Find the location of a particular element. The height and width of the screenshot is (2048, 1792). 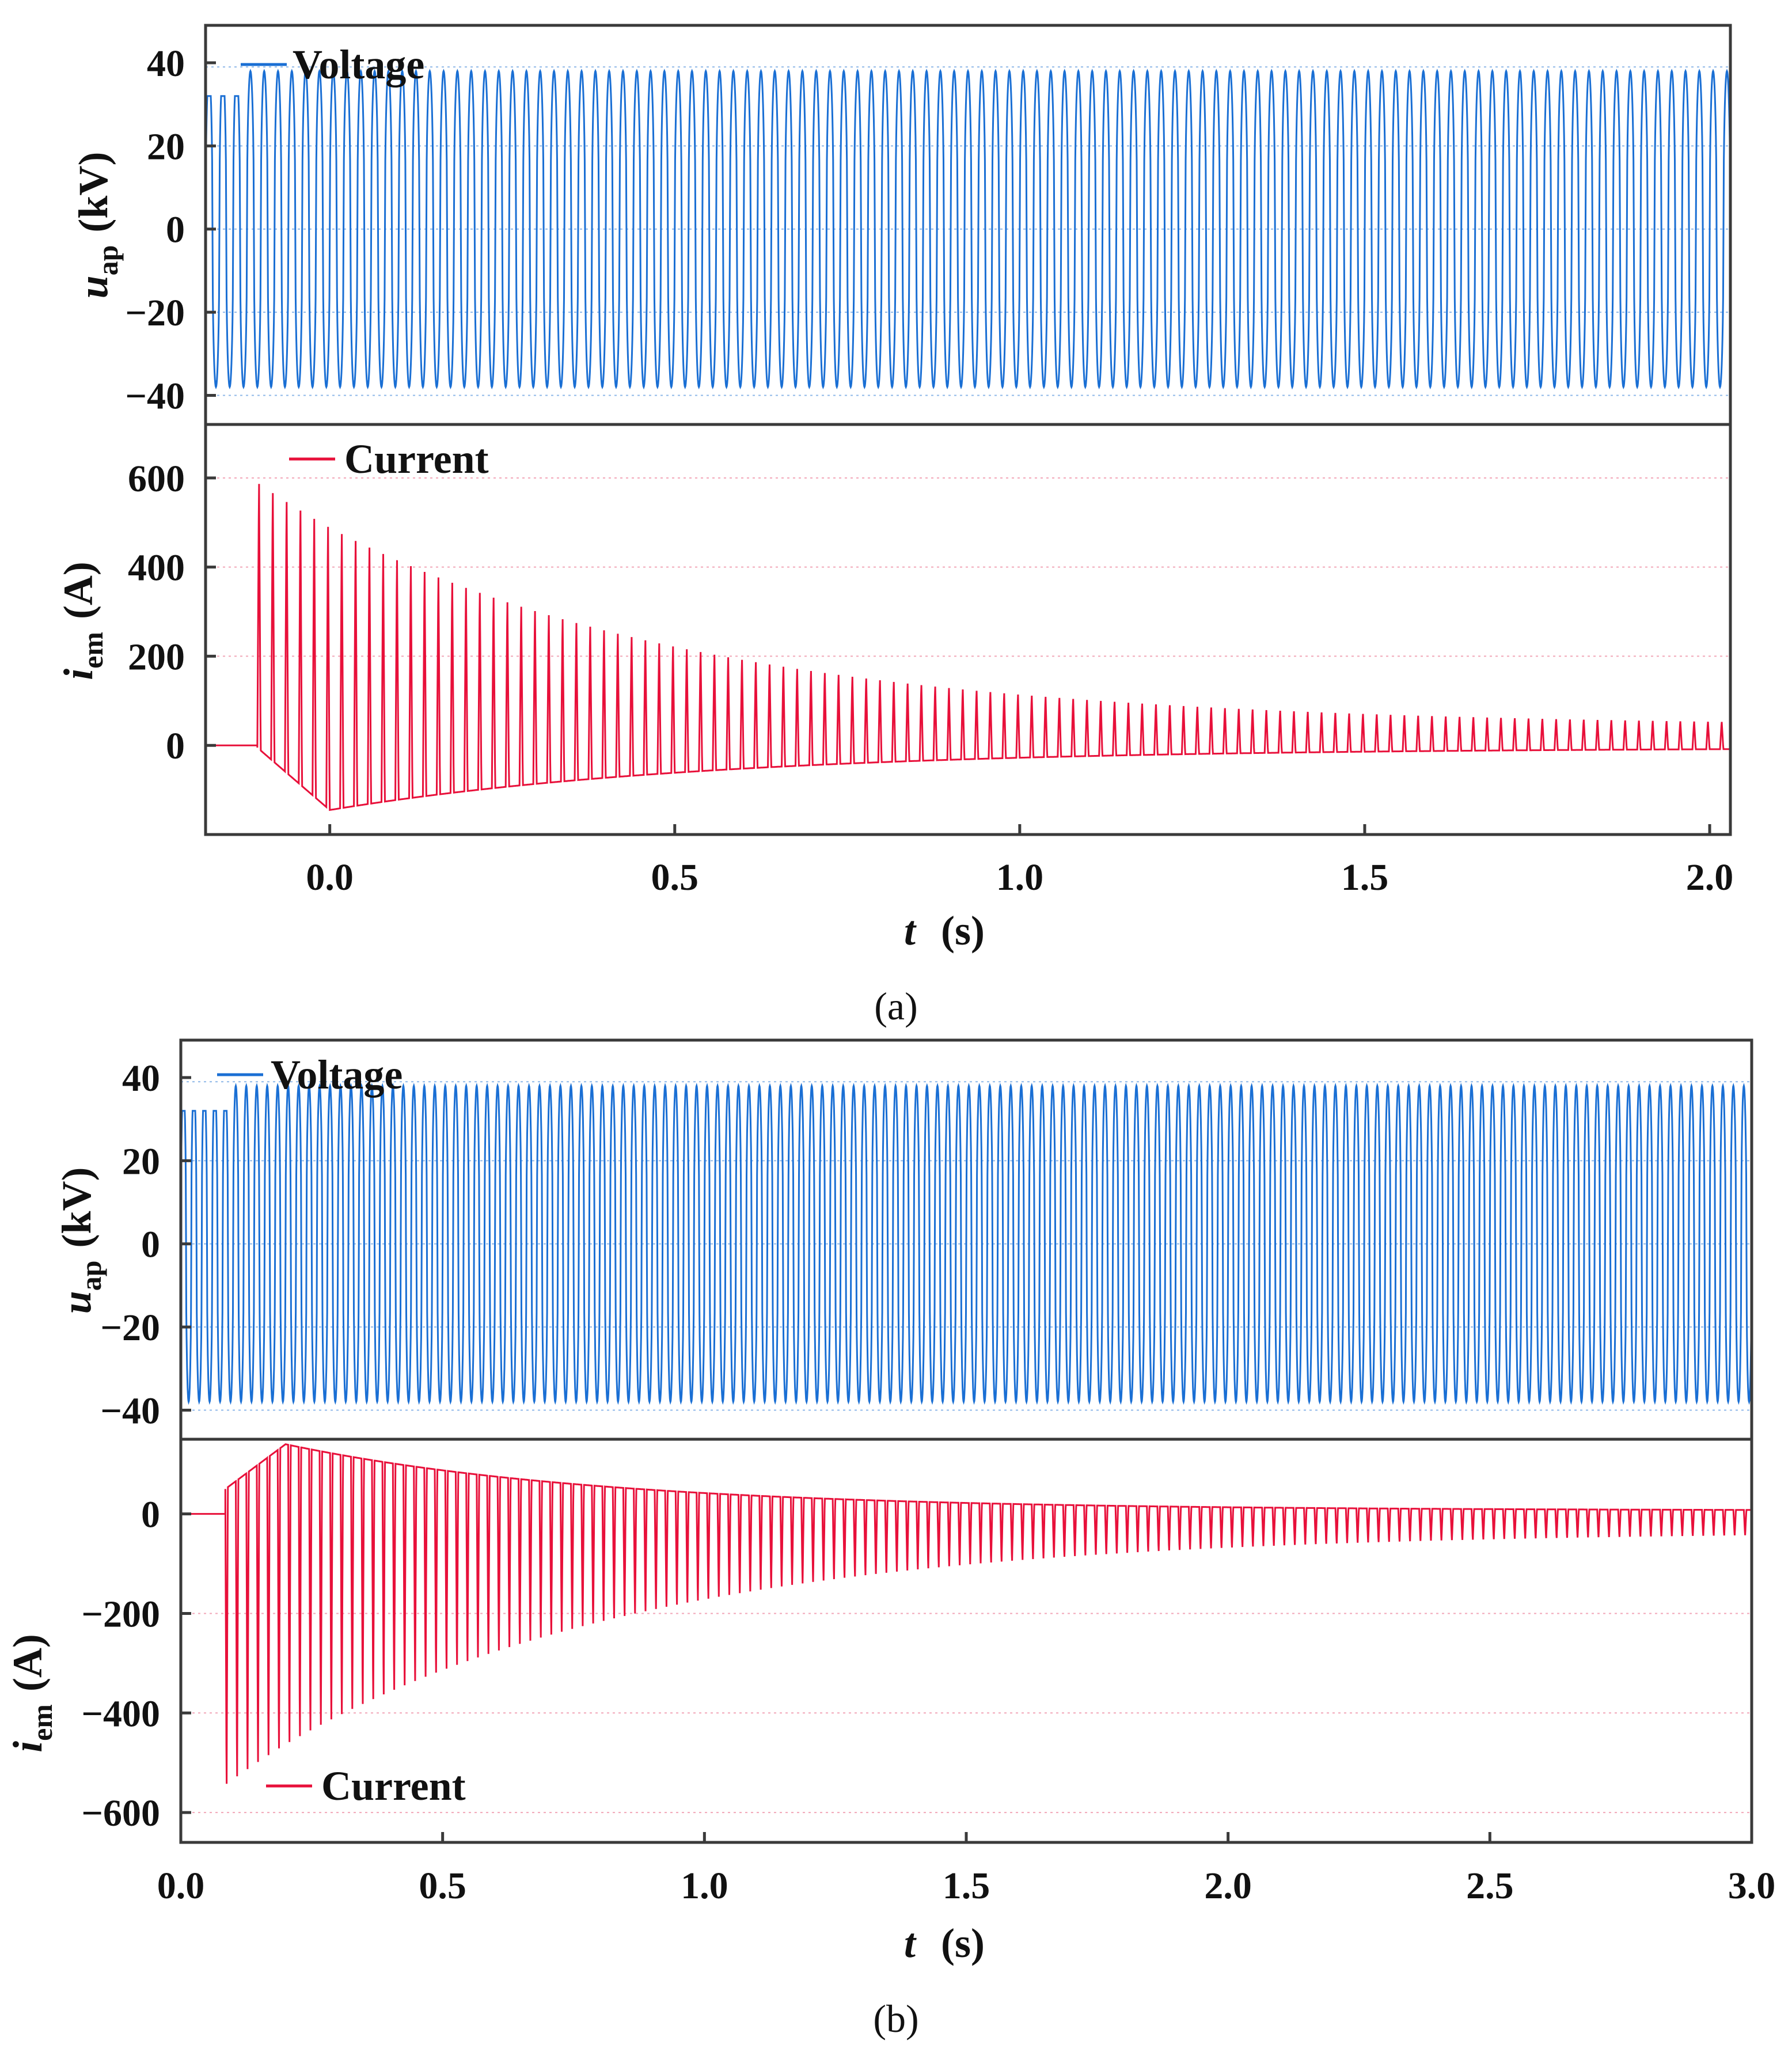

panel-a-xtick-label-3: 1.5 is located at coordinates (1365, 877).